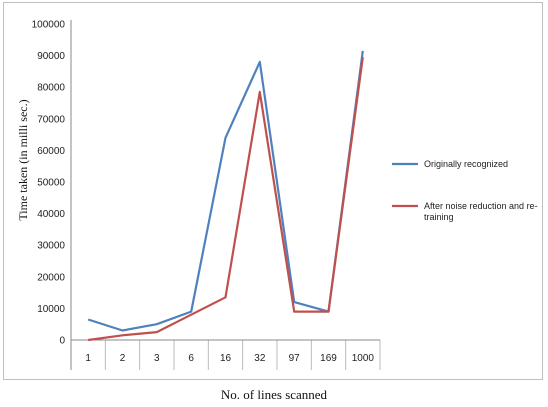  I want to click on x-axis-label: No. of lines scanned, so click(274, 394).